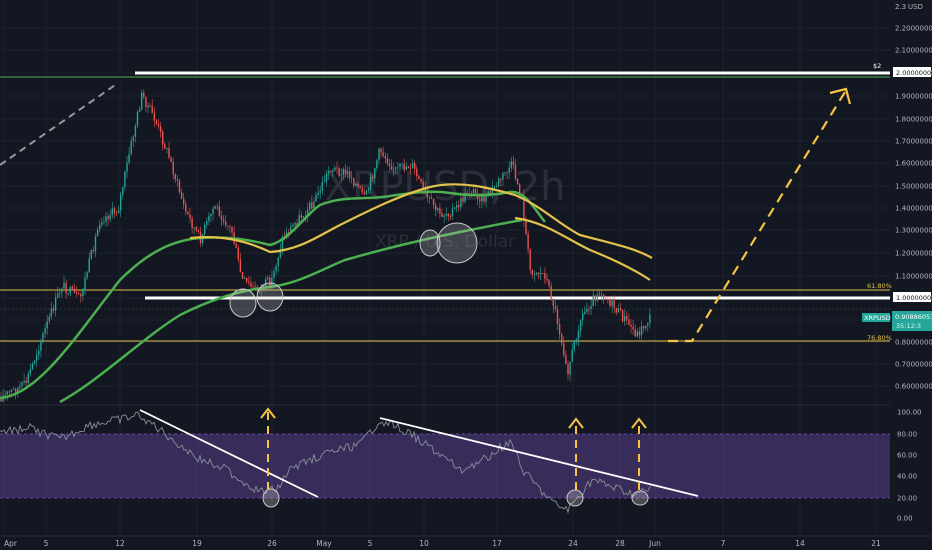 The image size is (932, 550). I want to click on rsi-axis: 100.00 80.00 60.00 40.00 20.00 0.00, so click(909, 466).